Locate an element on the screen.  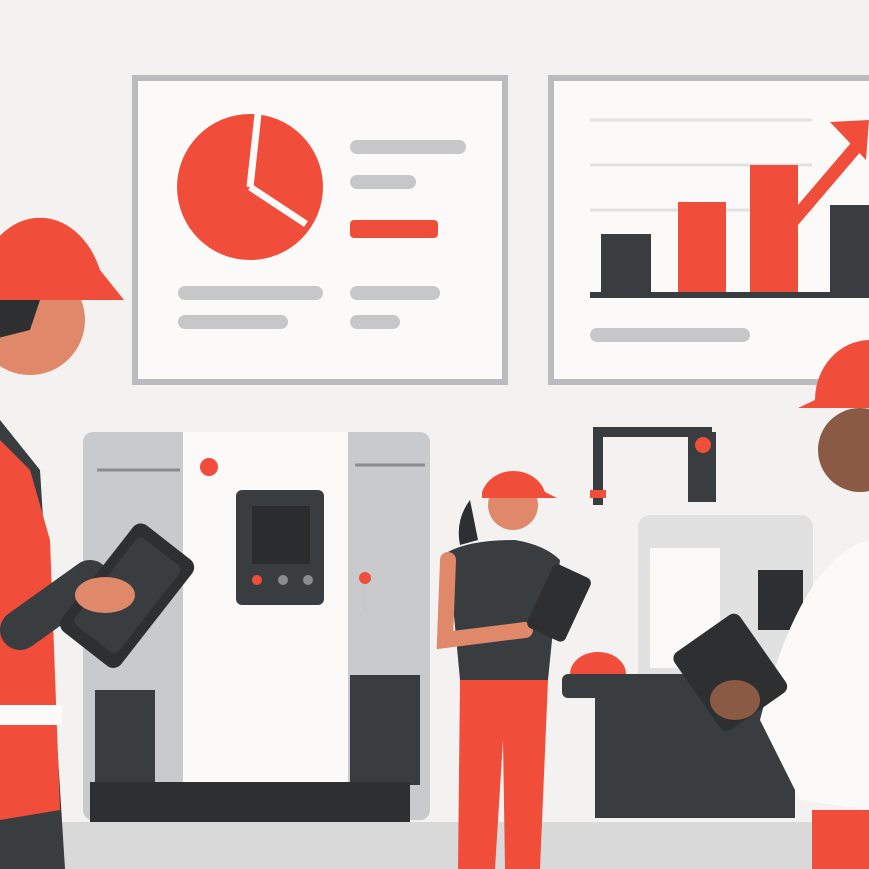
robot-joint is located at coordinates (703, 445).